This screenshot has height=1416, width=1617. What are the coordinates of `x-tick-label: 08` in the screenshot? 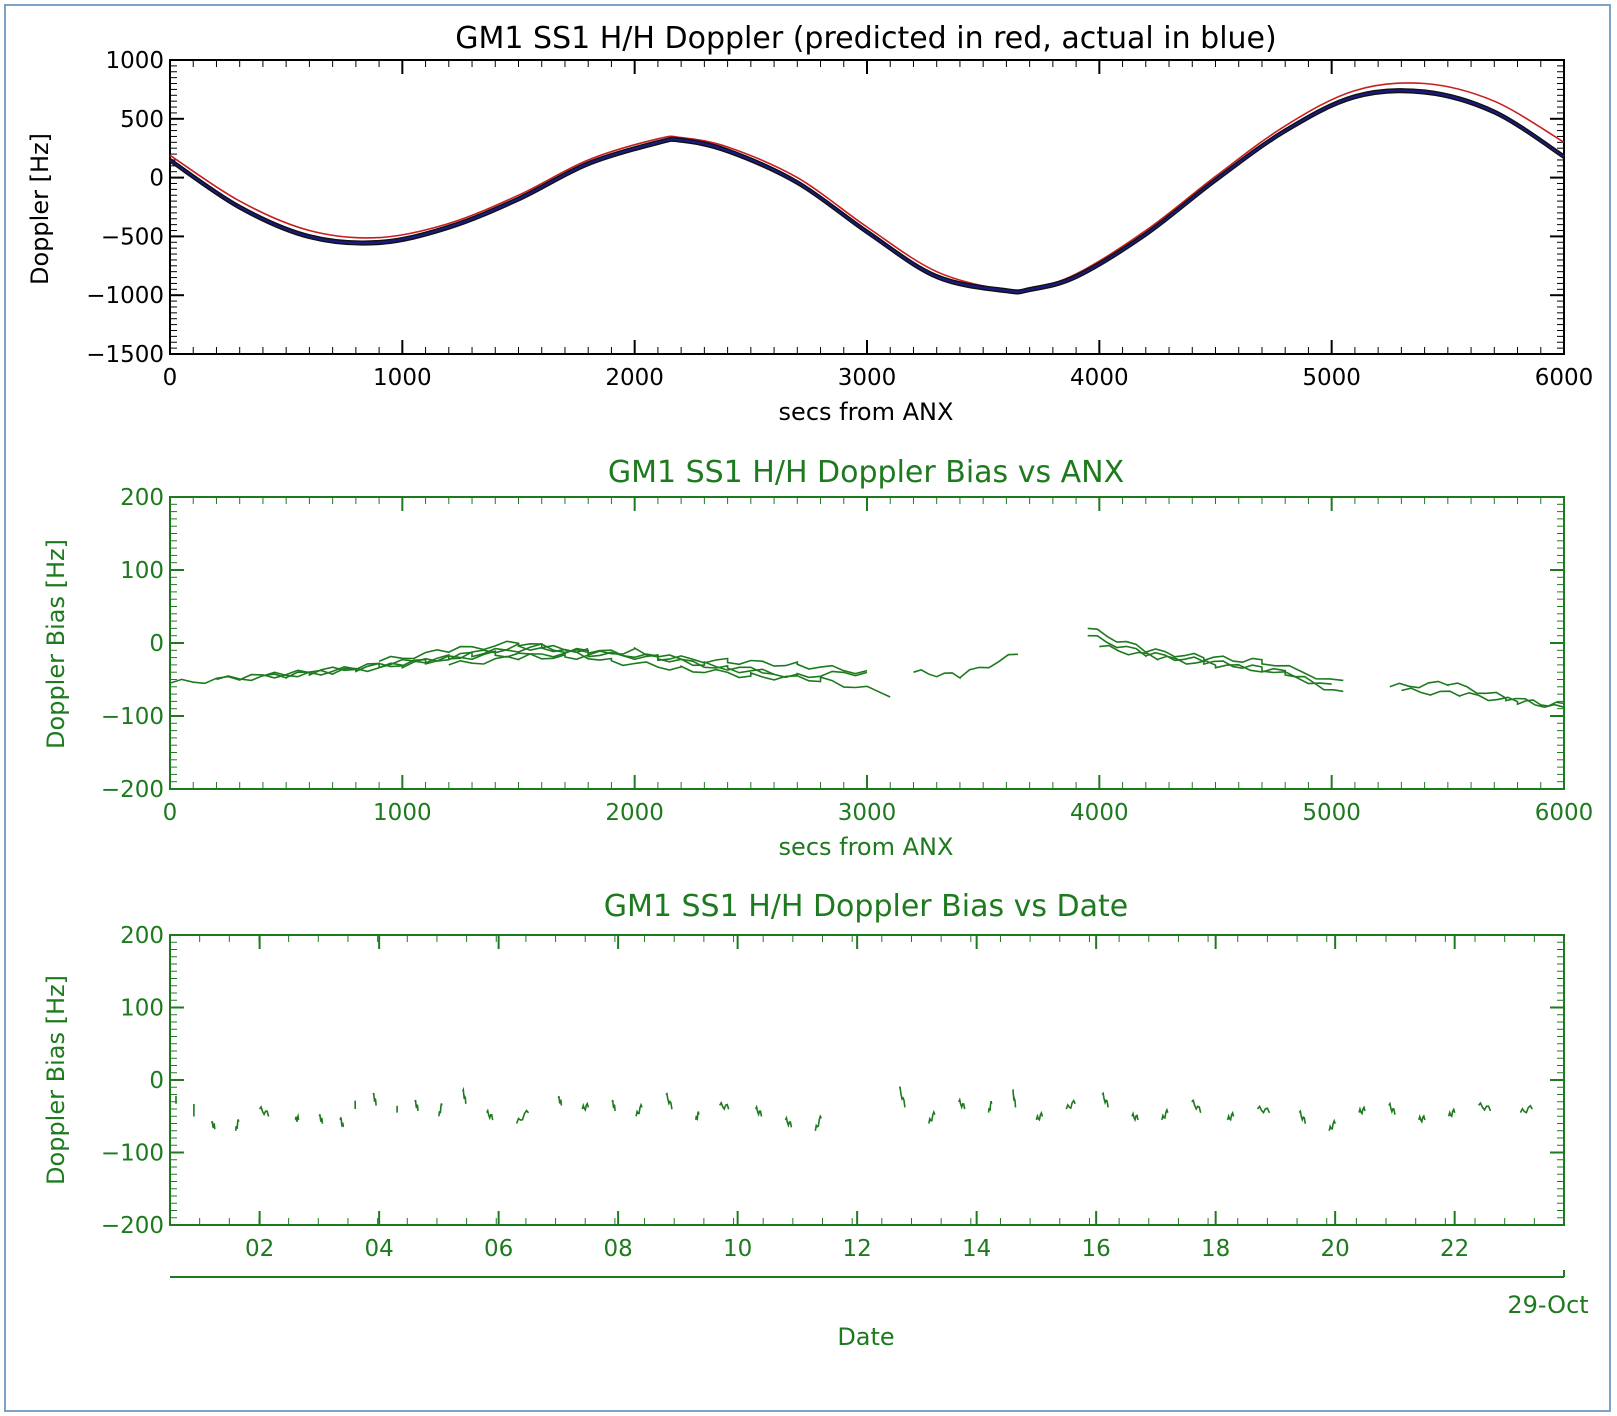 It's located at (617, 1249).